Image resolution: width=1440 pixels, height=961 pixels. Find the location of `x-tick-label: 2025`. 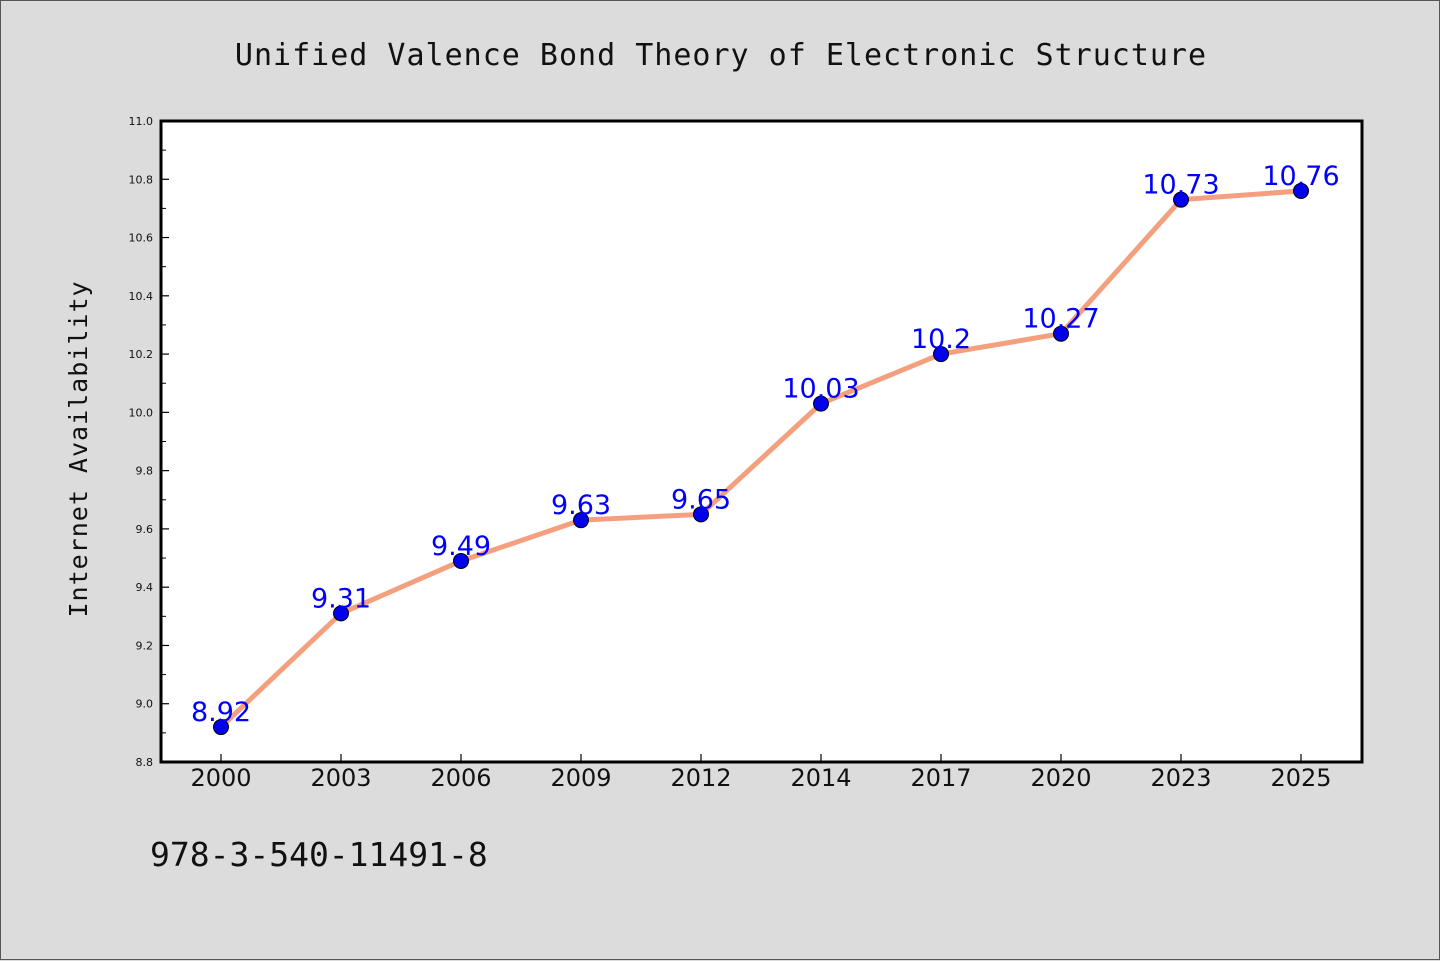

x-tick-label: 2025 is located at coordinates (1300, 778).